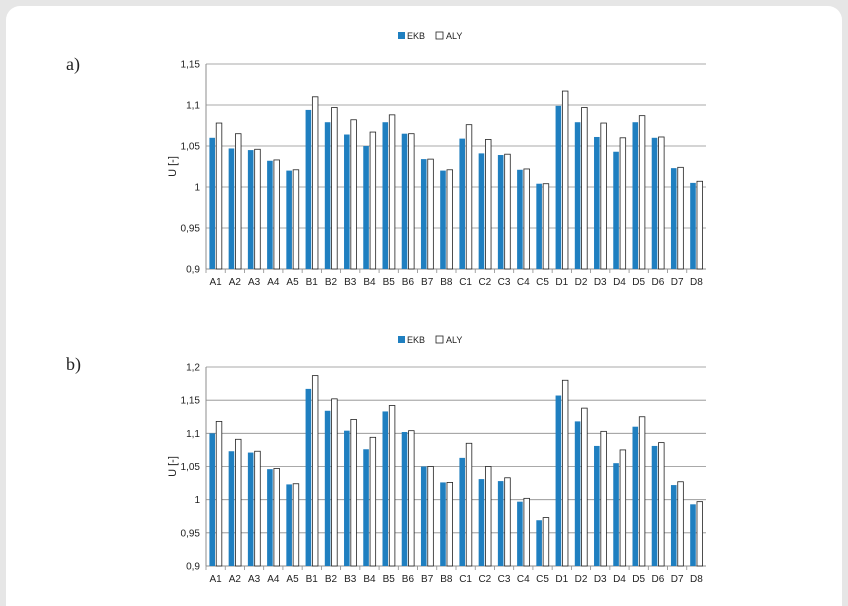 This screenshot has width=848, height=606. I want to click on x-tick-label: A2, so click(235, 579).